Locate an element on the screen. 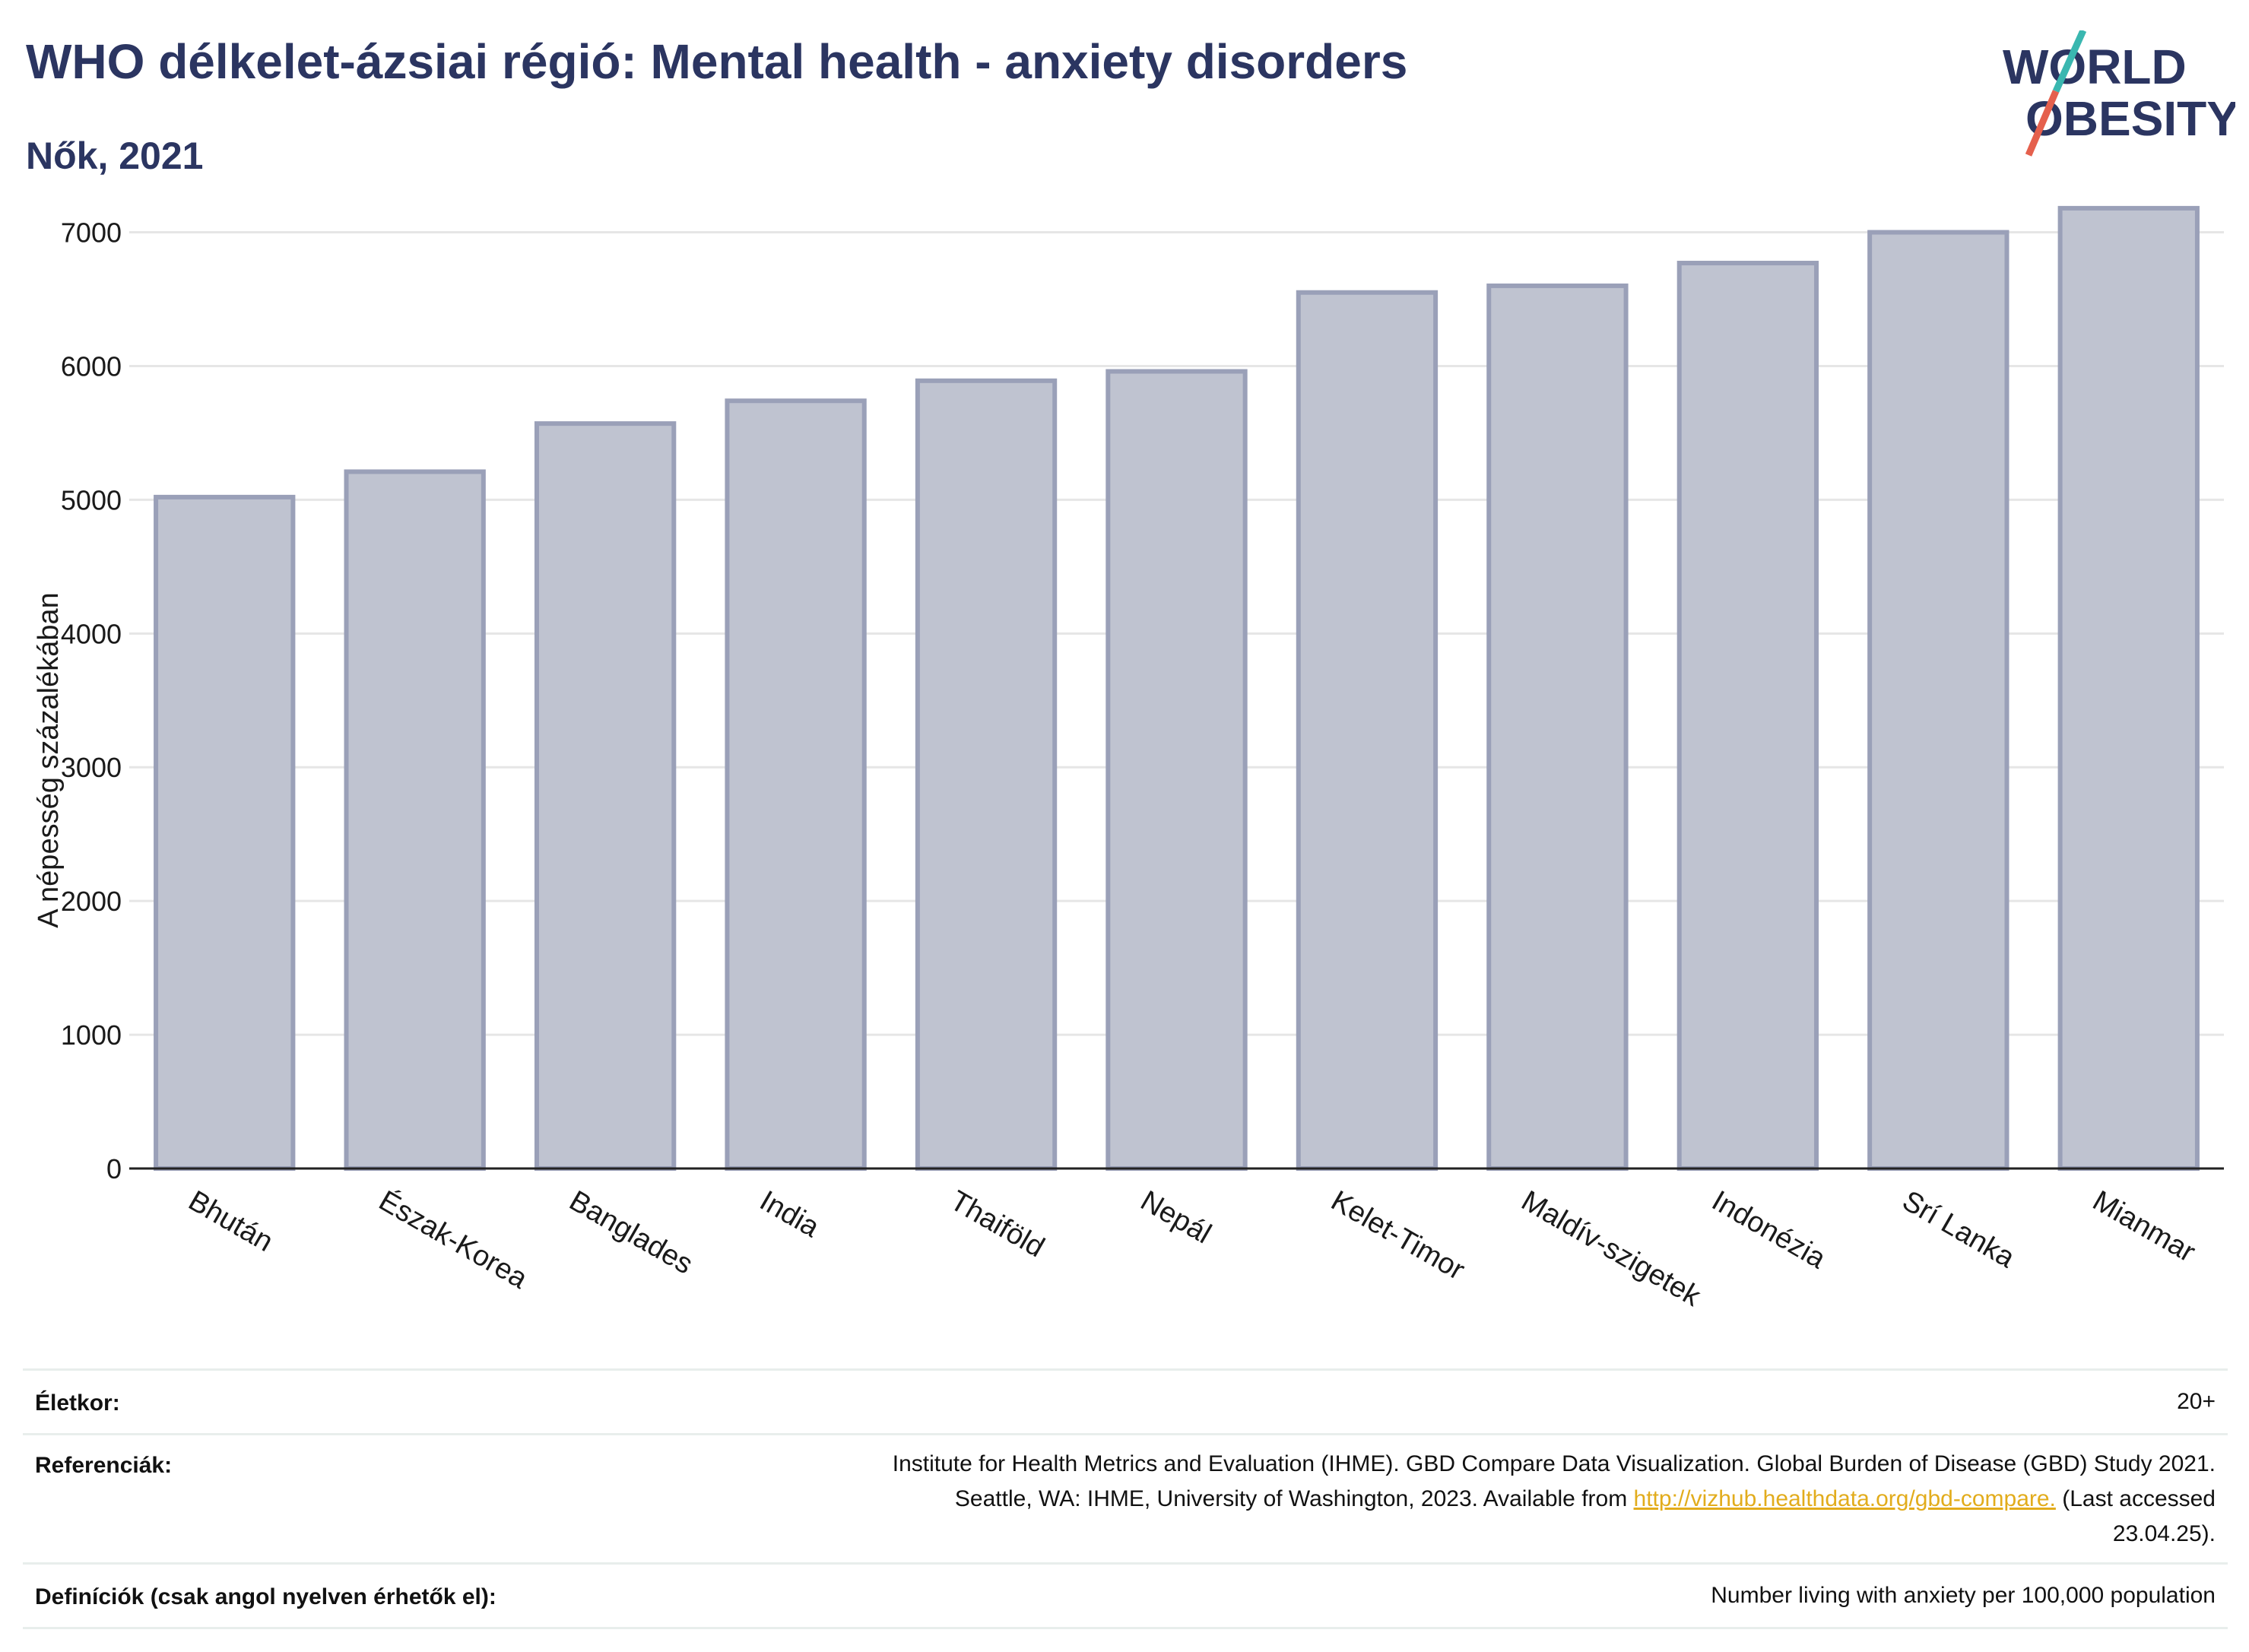 The height and width of the screenshot is (1652, 2249). y-tick-label: 0 is located at coordinates (114, 1168).